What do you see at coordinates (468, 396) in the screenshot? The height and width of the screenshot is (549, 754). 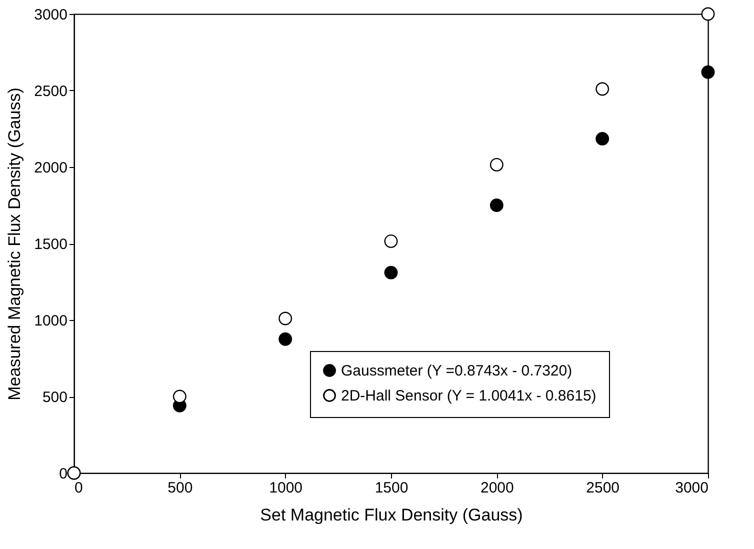 I see `legend-label: 2D-Hall Sensor (Y = 1.0041x - 0.8615)` at bounding box center [468, 396].